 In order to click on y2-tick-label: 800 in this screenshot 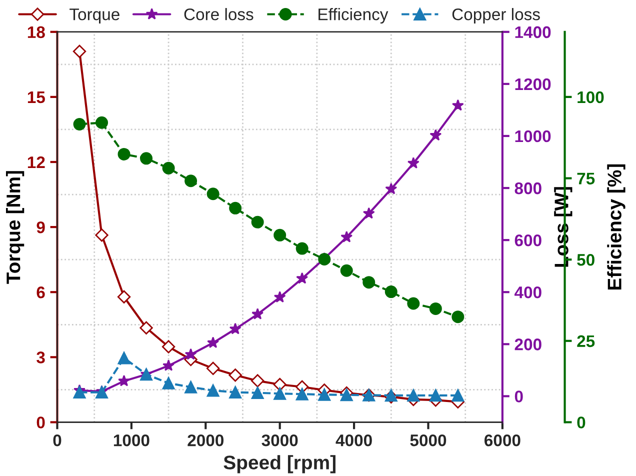, I will do `click(528, 188)`.